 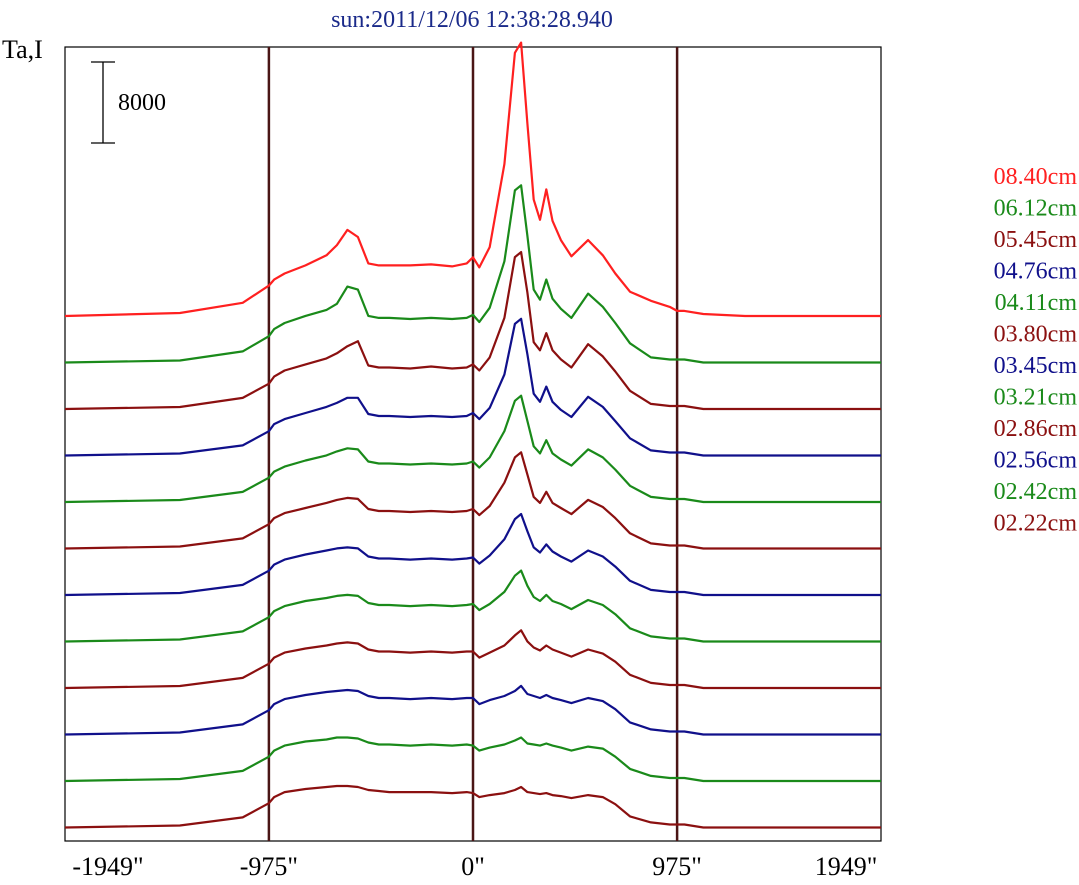 I want to click on series-line-03.80cm, so click(x=472, y=500).